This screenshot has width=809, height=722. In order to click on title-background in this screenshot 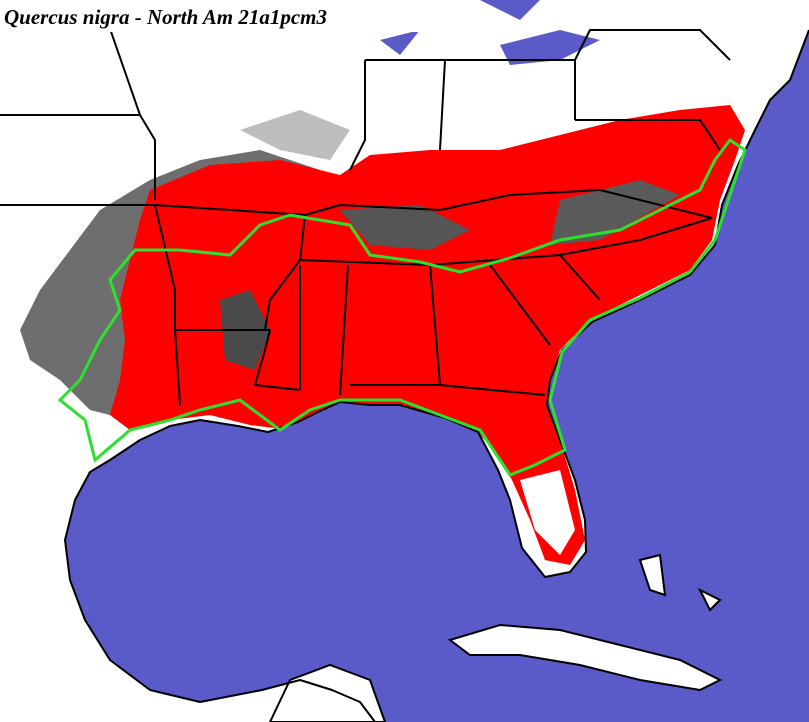, I will do `click(213, 16)`.